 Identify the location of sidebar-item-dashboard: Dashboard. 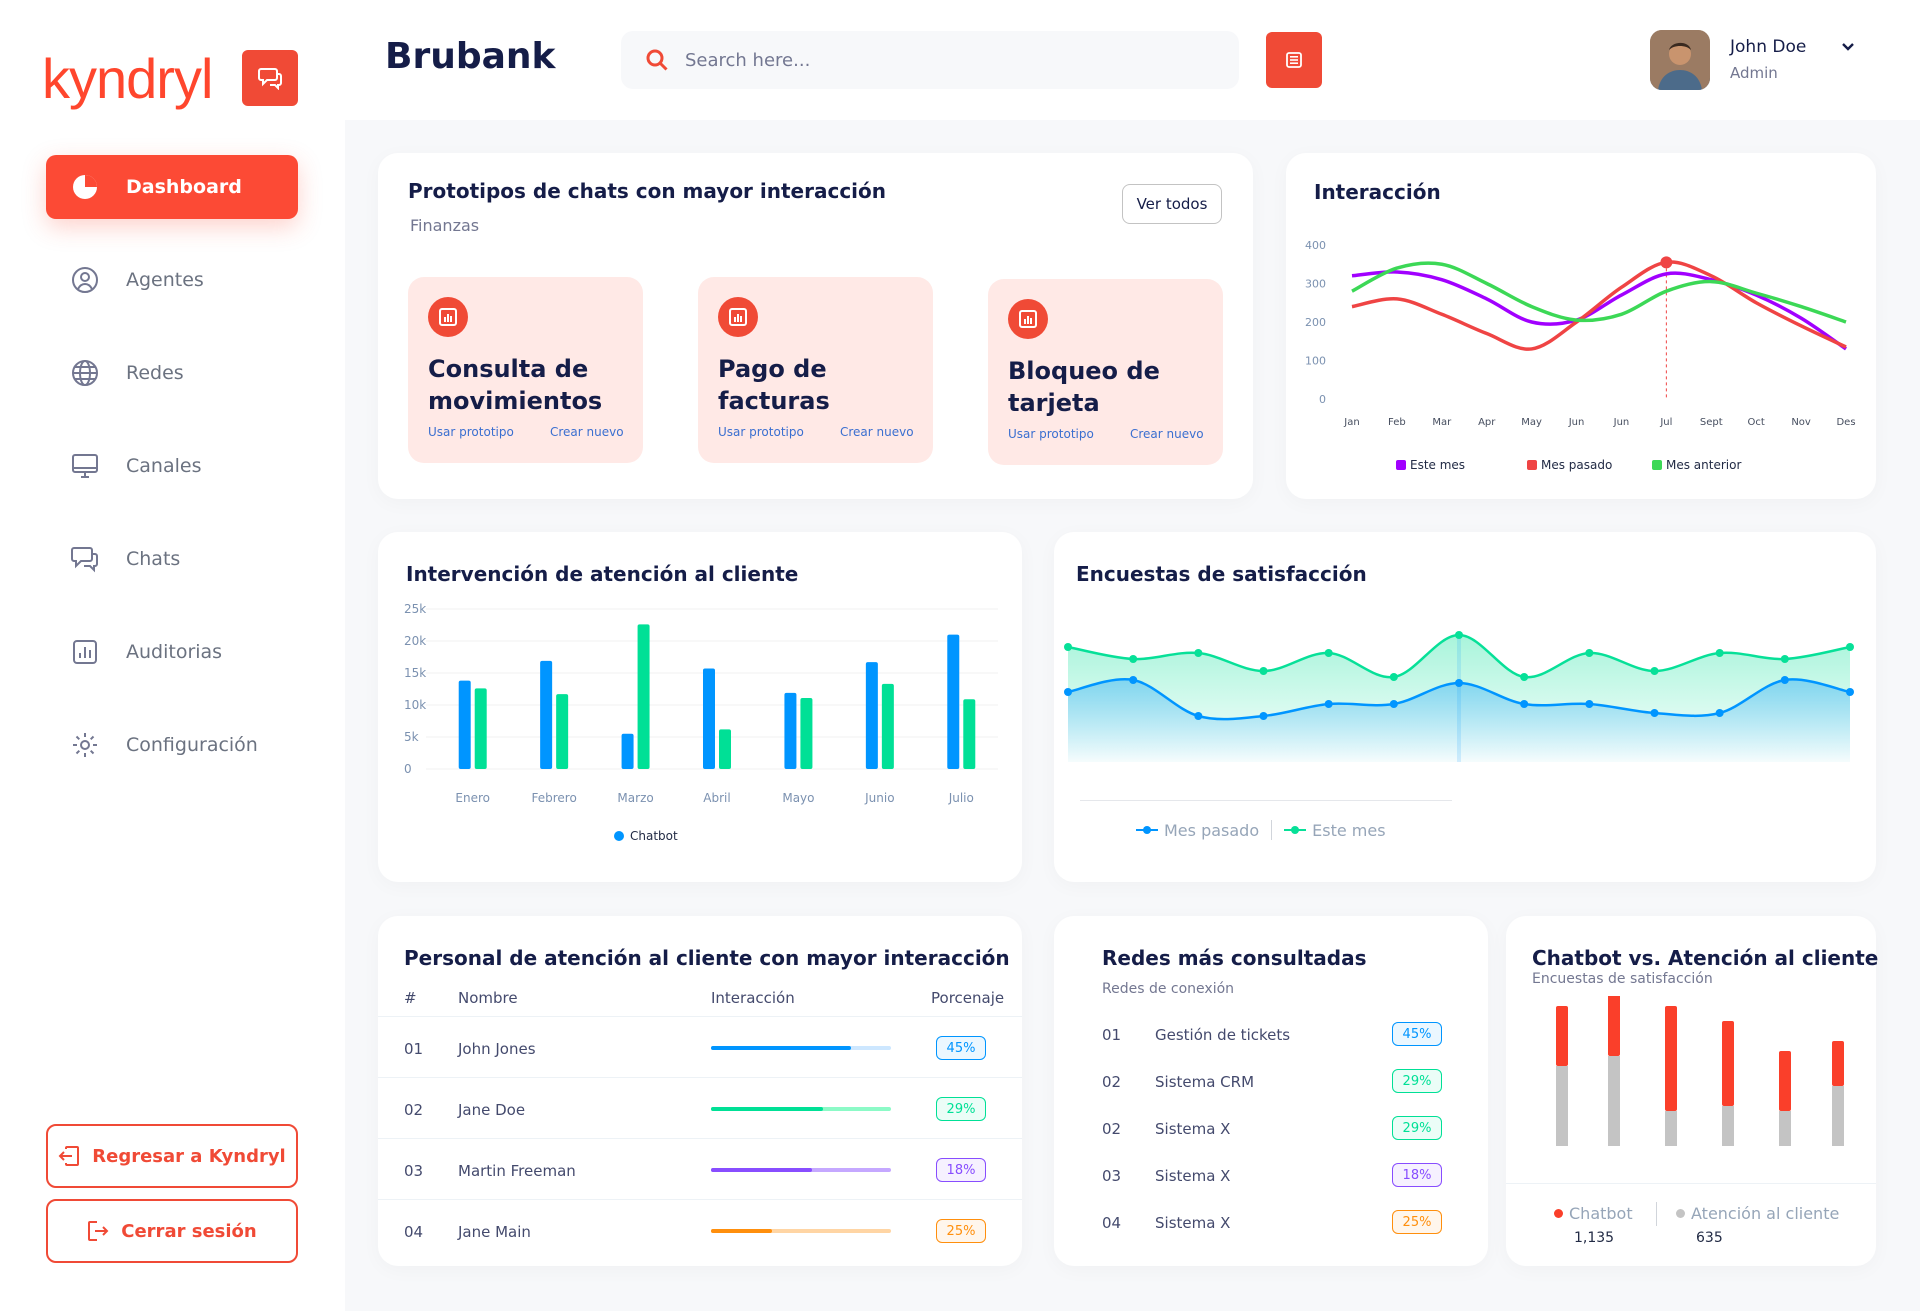
(172, 187).